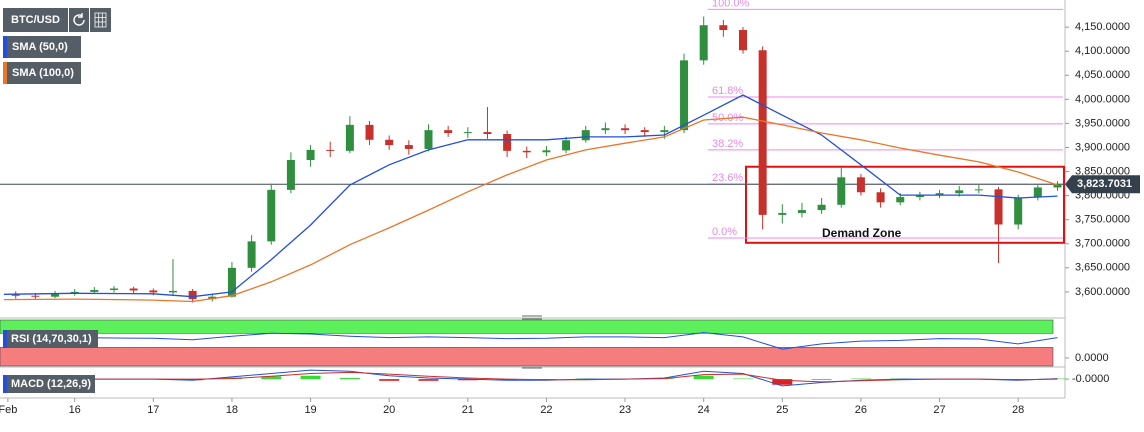 This screenshot has height=432, width=1144. Describe the element at coordinates (1090, 379) in the screenshot. I see `y-tick-label: -0.0000` at that location.